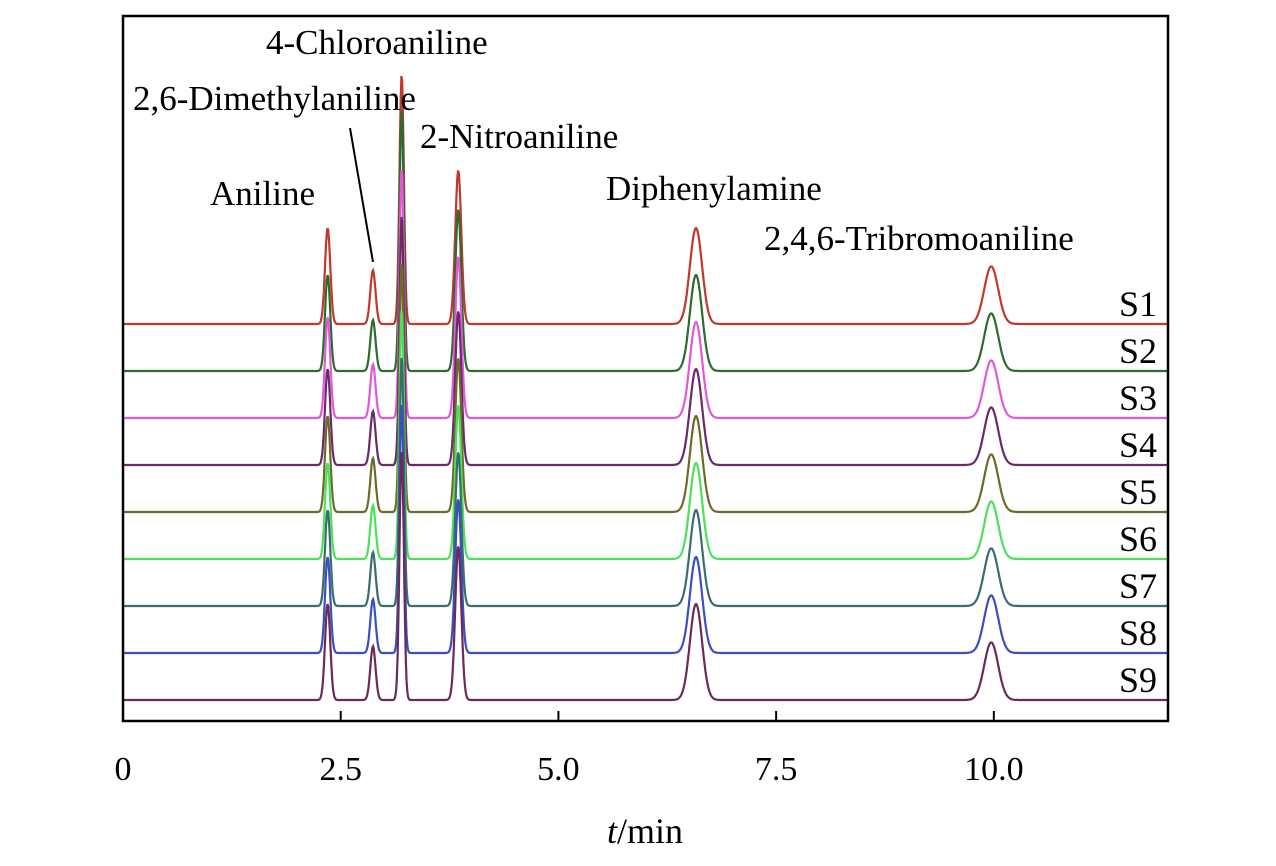  What do you see at coordinates (361, 195) in the screenshot?
I see `dimethylaniline-pointer-line` at bounding box center [361, 195].